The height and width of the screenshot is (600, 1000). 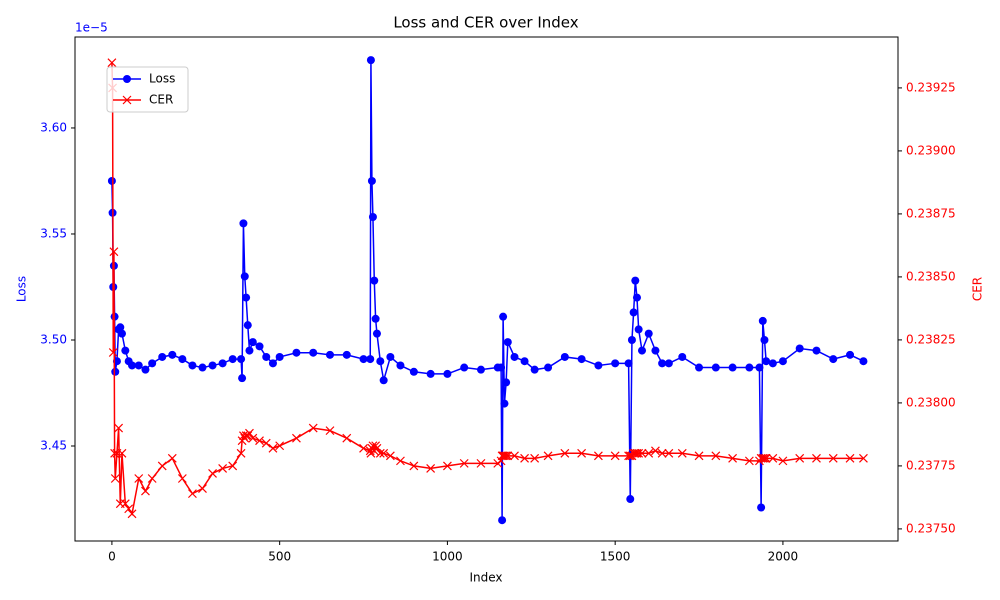 What do you see at coordinates (161, 100) in the screenshot?
I see `legend-label: CER` at bounding box center [161, 100].